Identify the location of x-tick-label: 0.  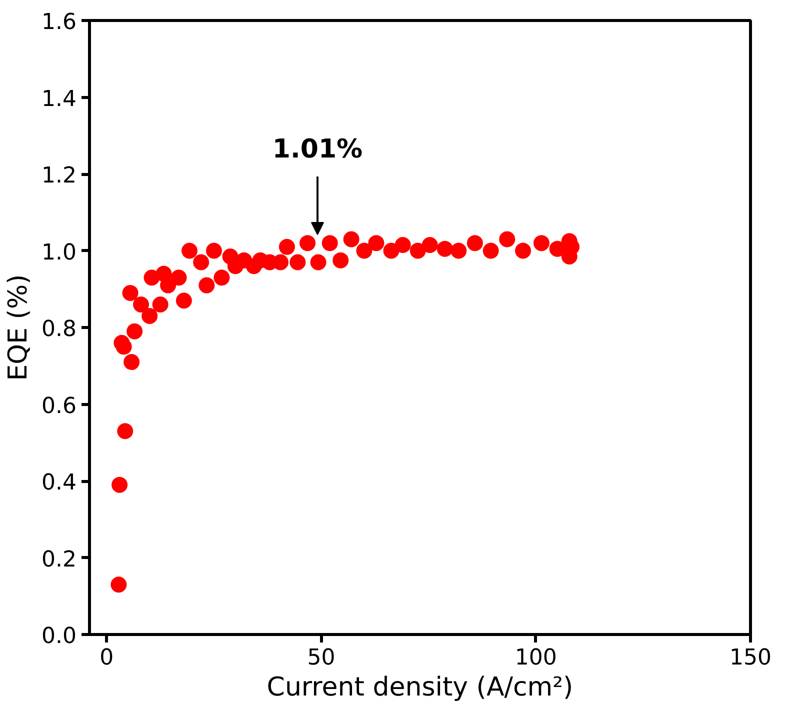
(107, 658).